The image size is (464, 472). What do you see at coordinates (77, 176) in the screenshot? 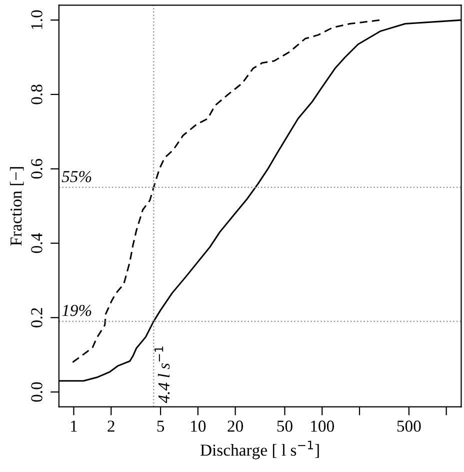
I see `ref-line-label: 55%` at bounding box center [77, 176].